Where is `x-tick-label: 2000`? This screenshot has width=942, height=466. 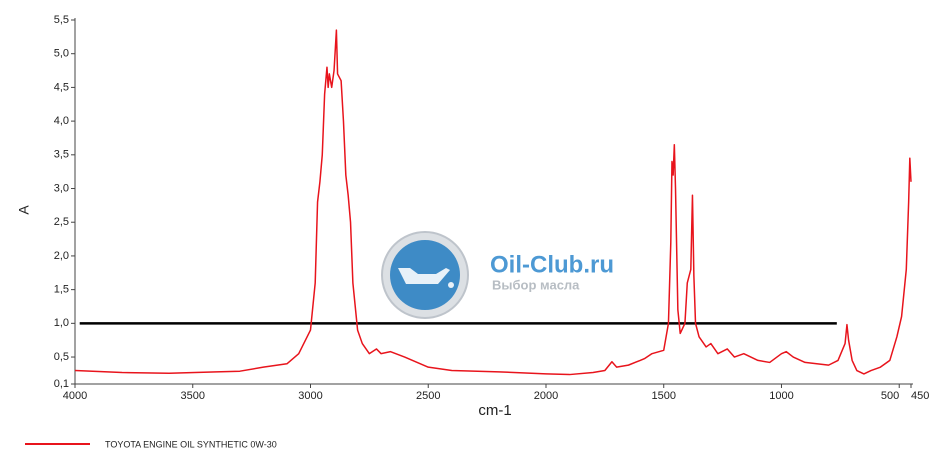
x-tick-label: 2000 is located at coordinates (546, 396).